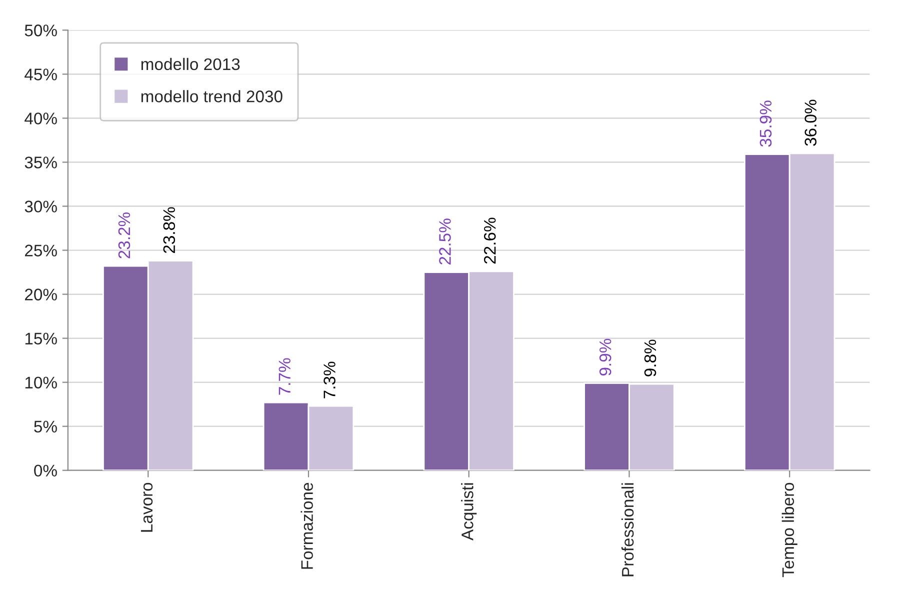  I want to click on data-label: 23.2%, so click(124, 235).